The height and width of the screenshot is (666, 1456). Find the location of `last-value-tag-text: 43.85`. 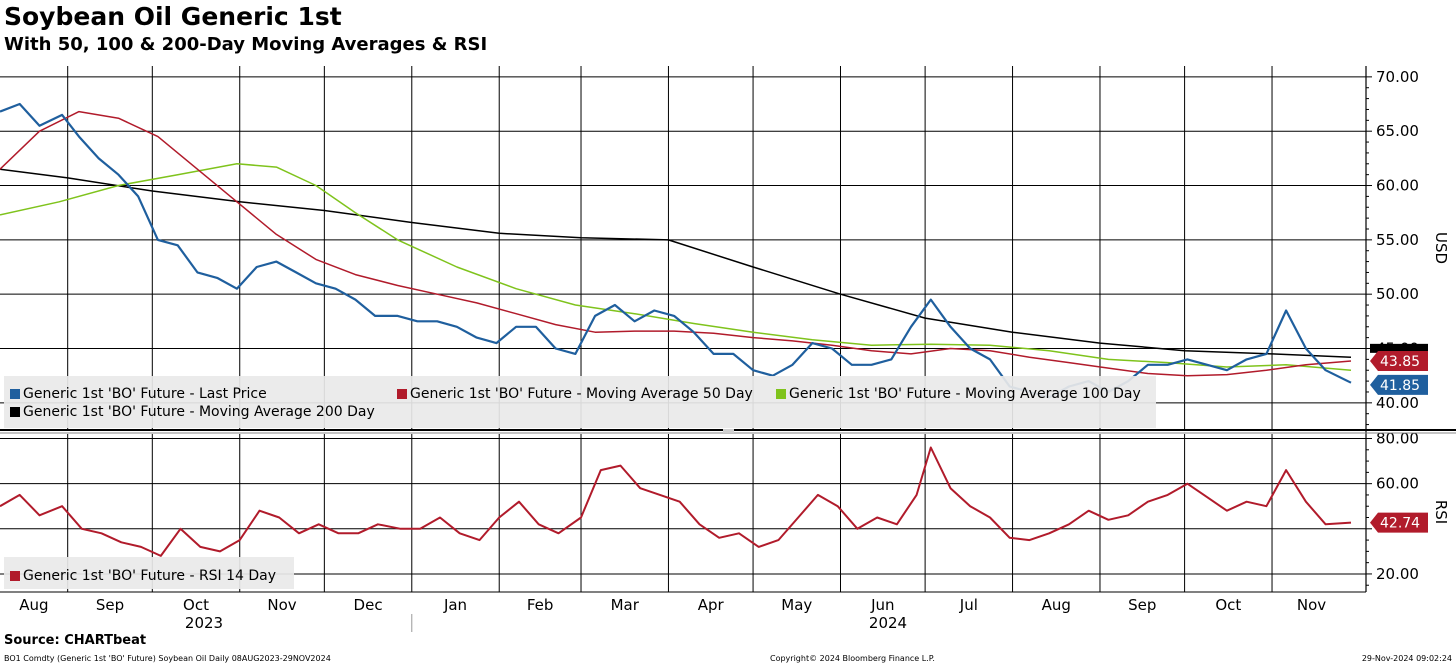

last-value-tag-text: 43.85 is located at coordinates (1400, 362).